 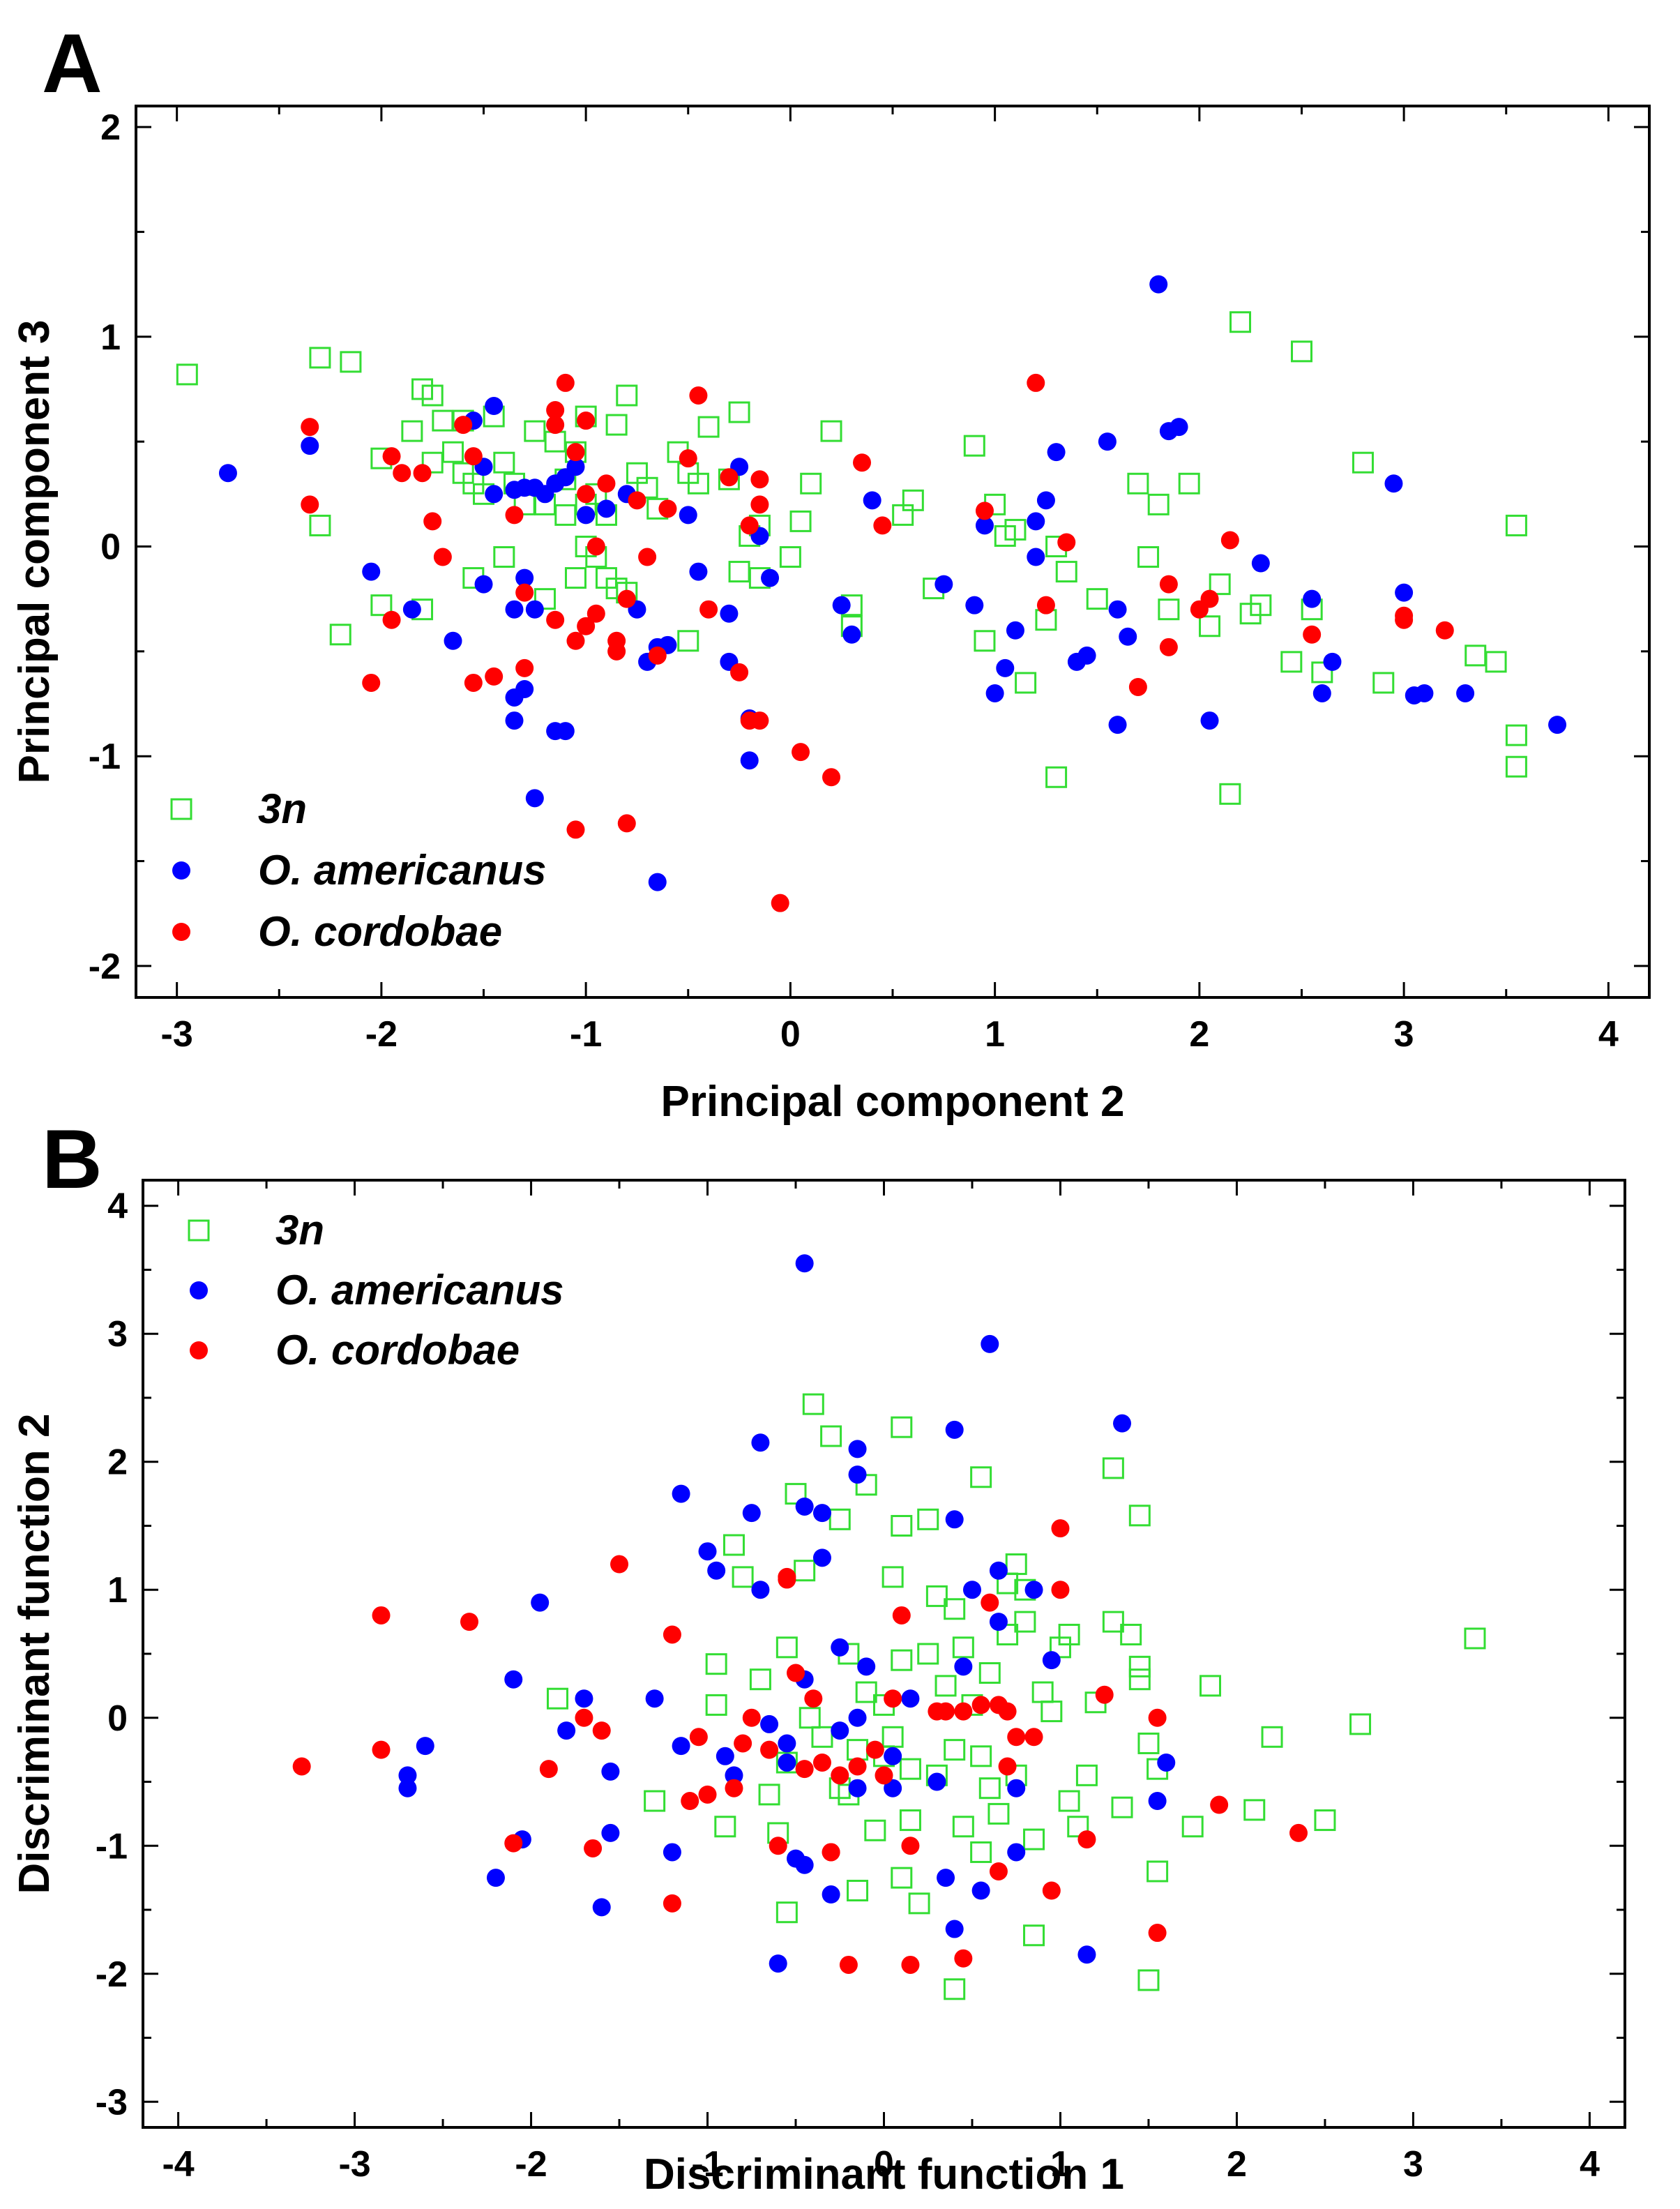 What do you see at coordinates (1237, 2164) in the screenshot?
I see `x-tick-label-b: 2` at bounding box center [1237, 2164].